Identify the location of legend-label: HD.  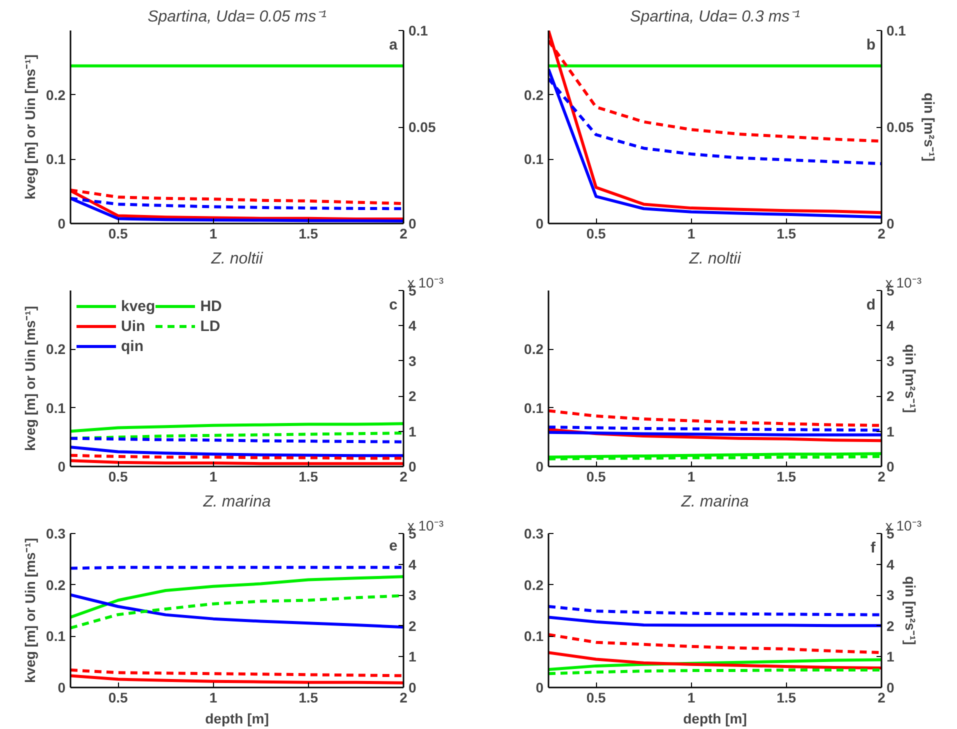
(211, 306).